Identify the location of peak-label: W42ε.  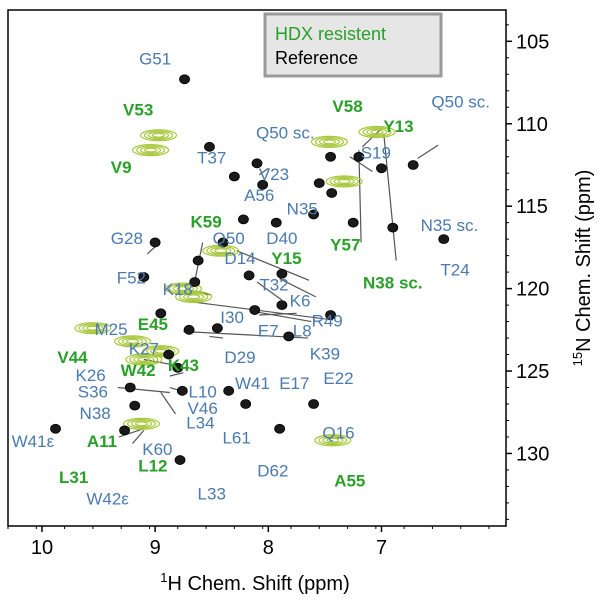
(107, 499).